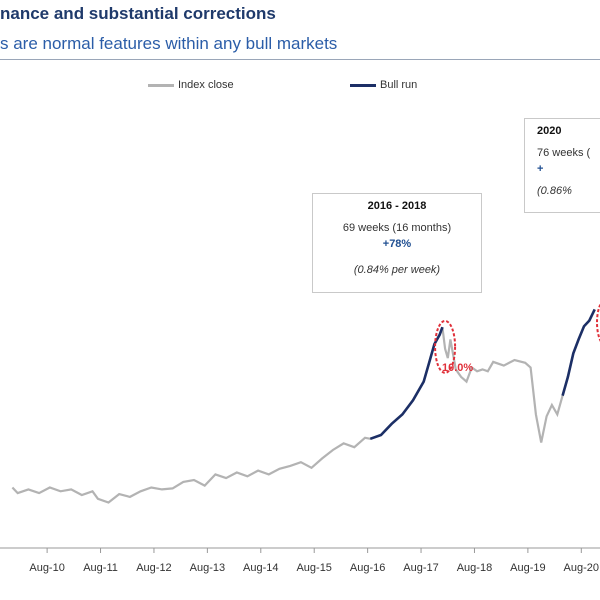  I want to click on annotation-rate-2020: (0.86%, so click(554, 191).